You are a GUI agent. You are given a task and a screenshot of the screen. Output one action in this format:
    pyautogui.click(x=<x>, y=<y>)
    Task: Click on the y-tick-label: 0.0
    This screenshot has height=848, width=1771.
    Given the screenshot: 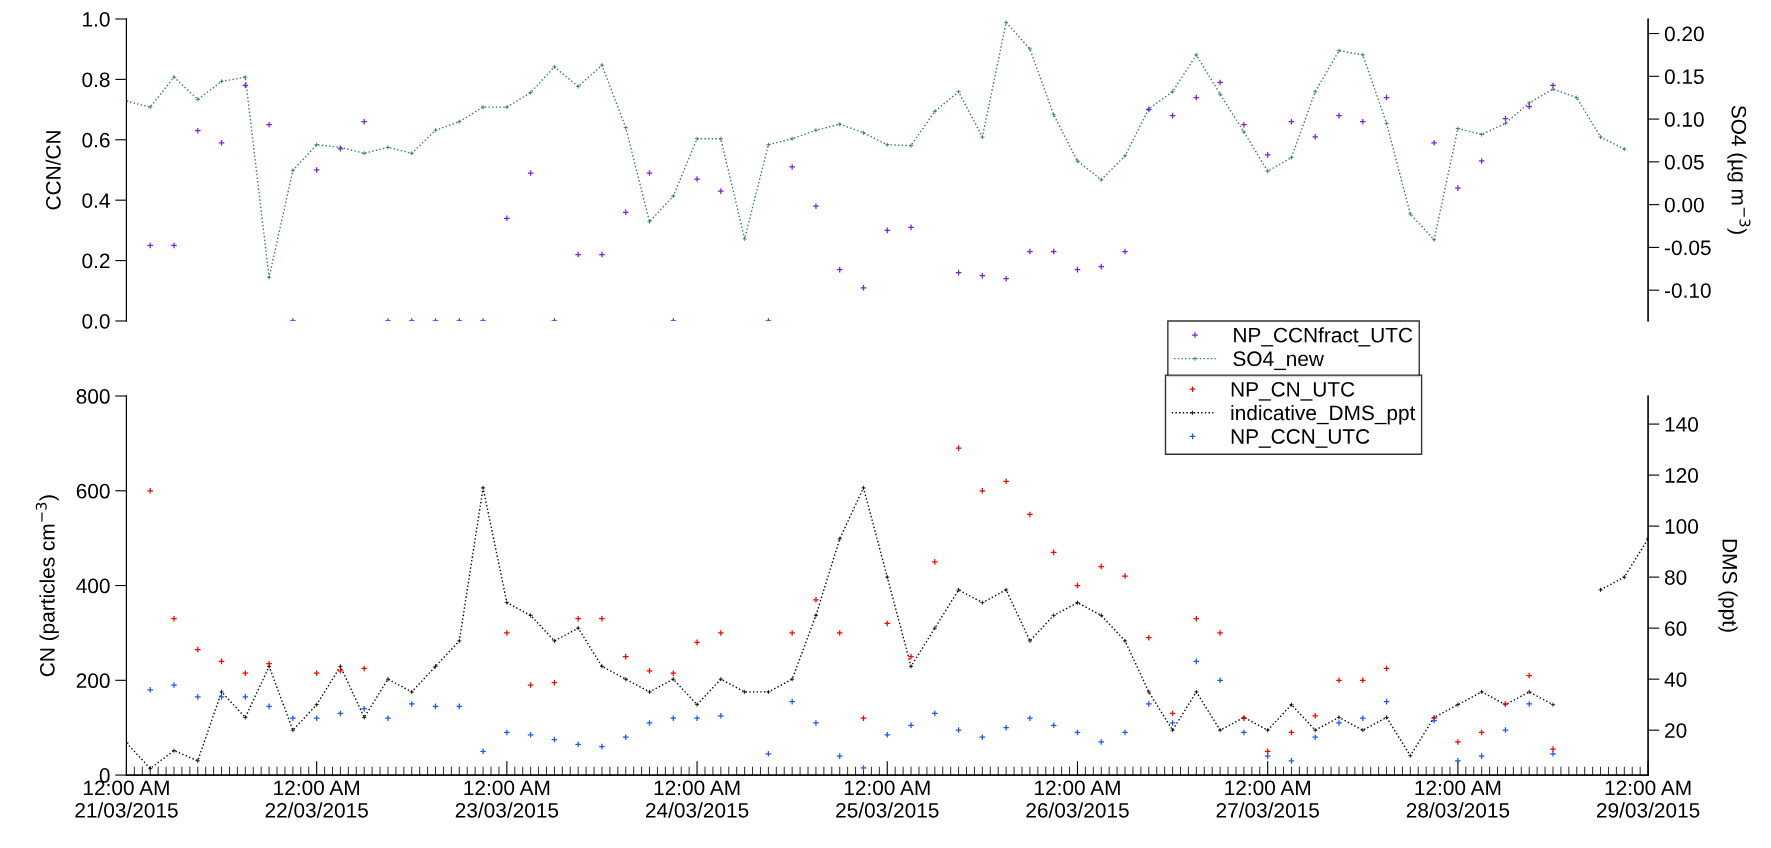 What is the action you would take?
    pyautogui.click(x=96, y=321)
    